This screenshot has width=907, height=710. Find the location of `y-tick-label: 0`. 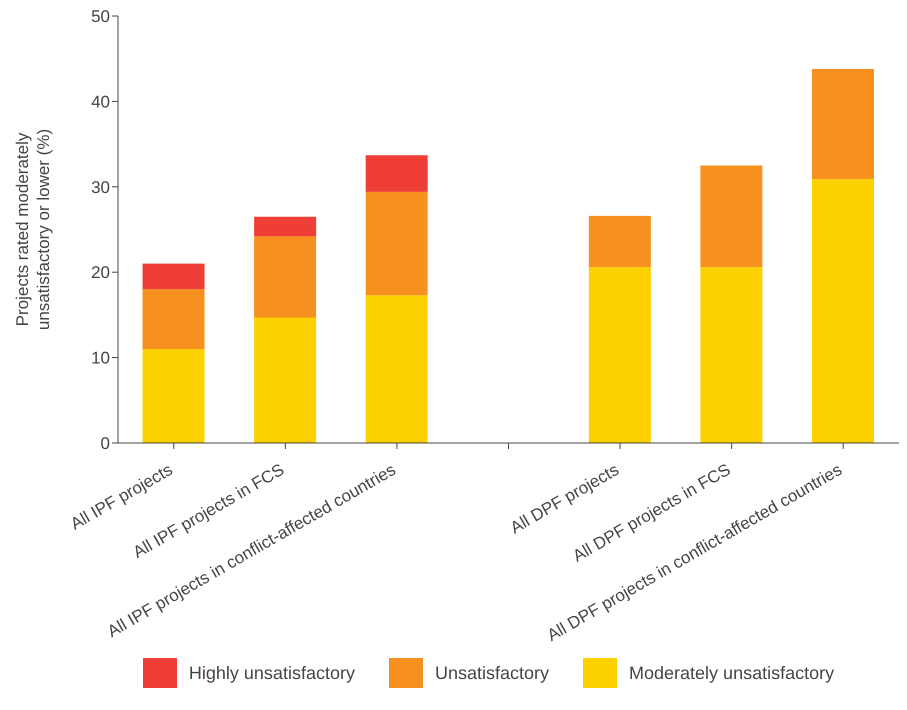

y-tick-label: 0 is located at coordinates (105, 444).